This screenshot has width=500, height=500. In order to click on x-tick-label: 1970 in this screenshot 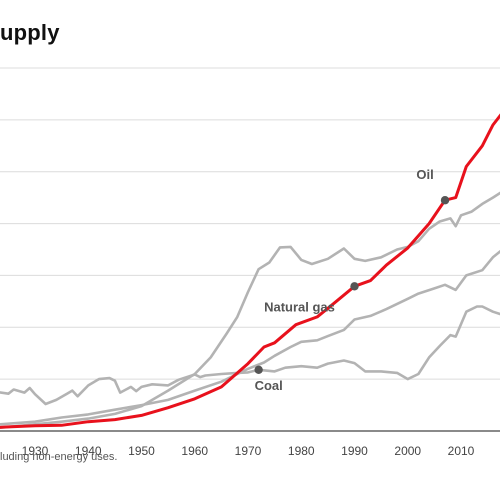, I will do `click(248, 451)`.